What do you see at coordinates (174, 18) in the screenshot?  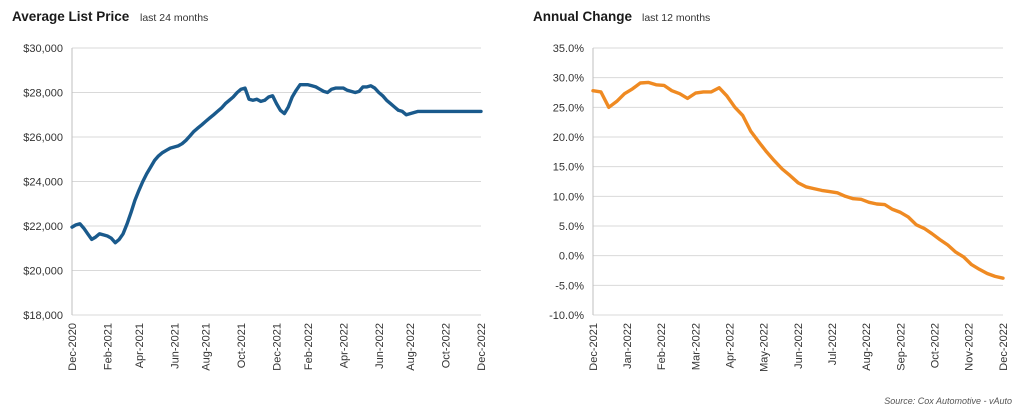 I see `chart-subtitle: last 24 months` at bounding box center [174, 18].